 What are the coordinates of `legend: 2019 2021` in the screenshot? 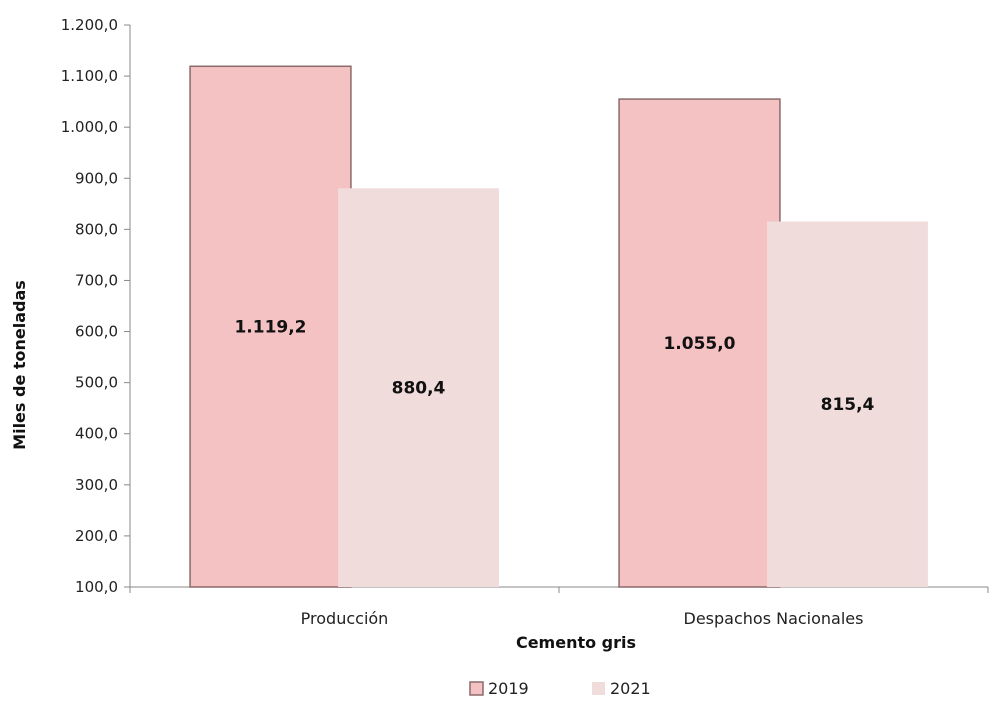 It's located at (560, 688).